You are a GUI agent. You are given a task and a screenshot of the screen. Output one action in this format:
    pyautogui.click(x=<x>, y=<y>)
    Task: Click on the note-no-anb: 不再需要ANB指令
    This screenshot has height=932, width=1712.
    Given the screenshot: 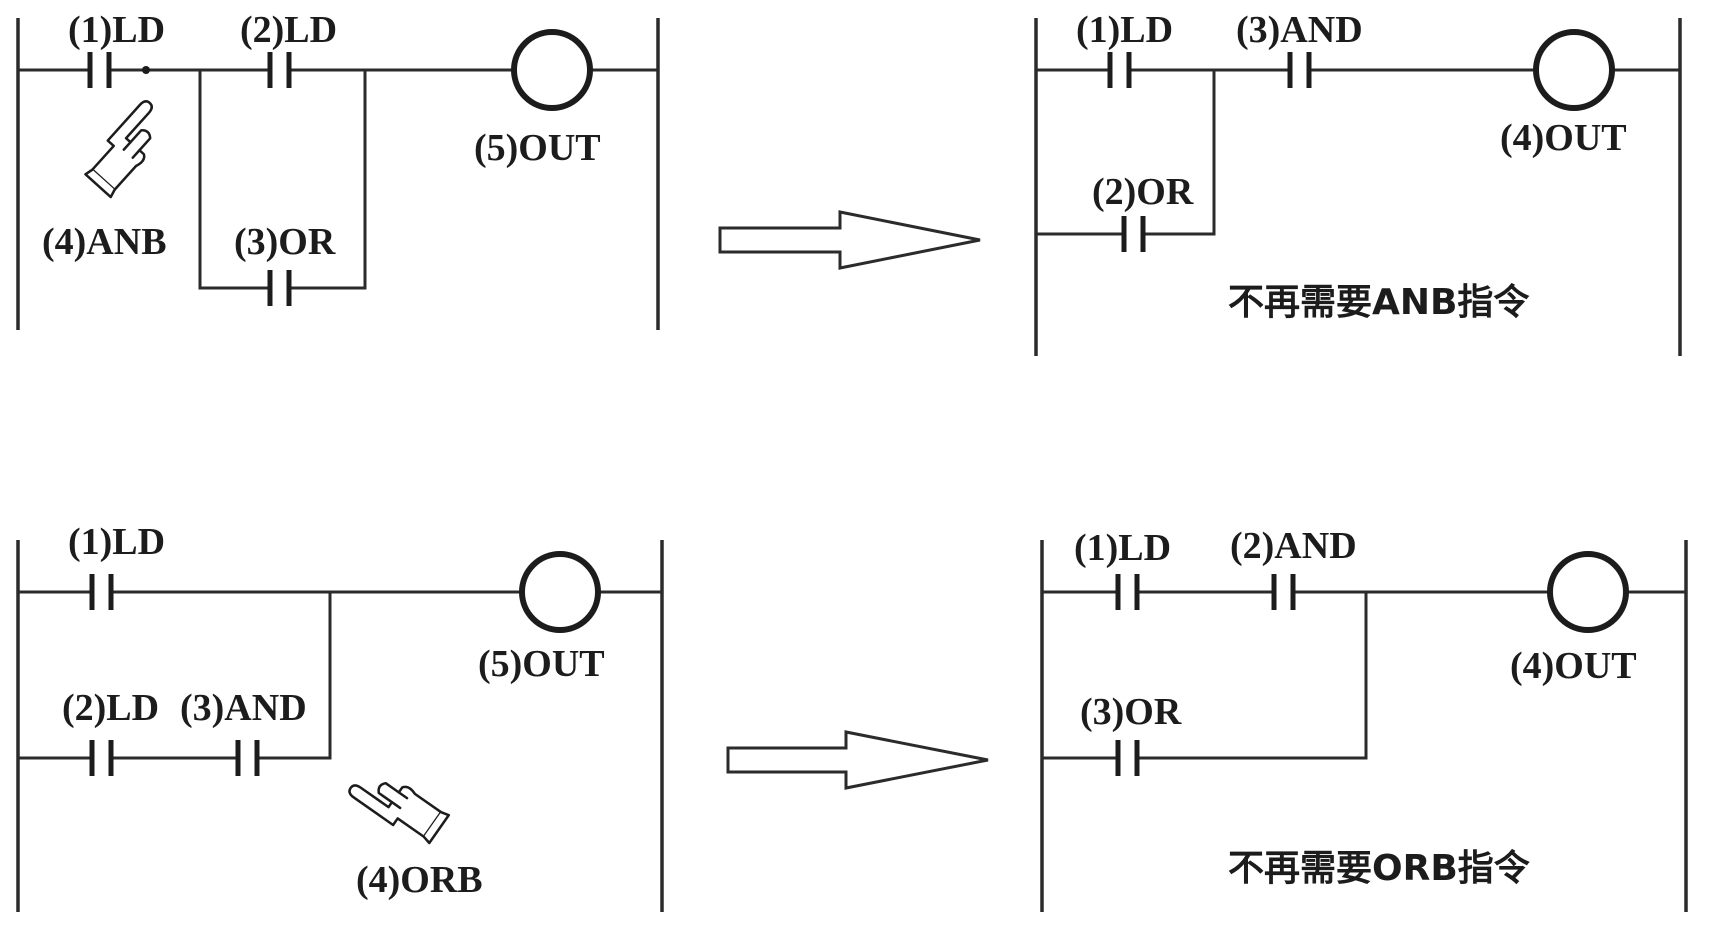 What is the action you would take?
    pyautogui.click(x=1379, y=302)
    